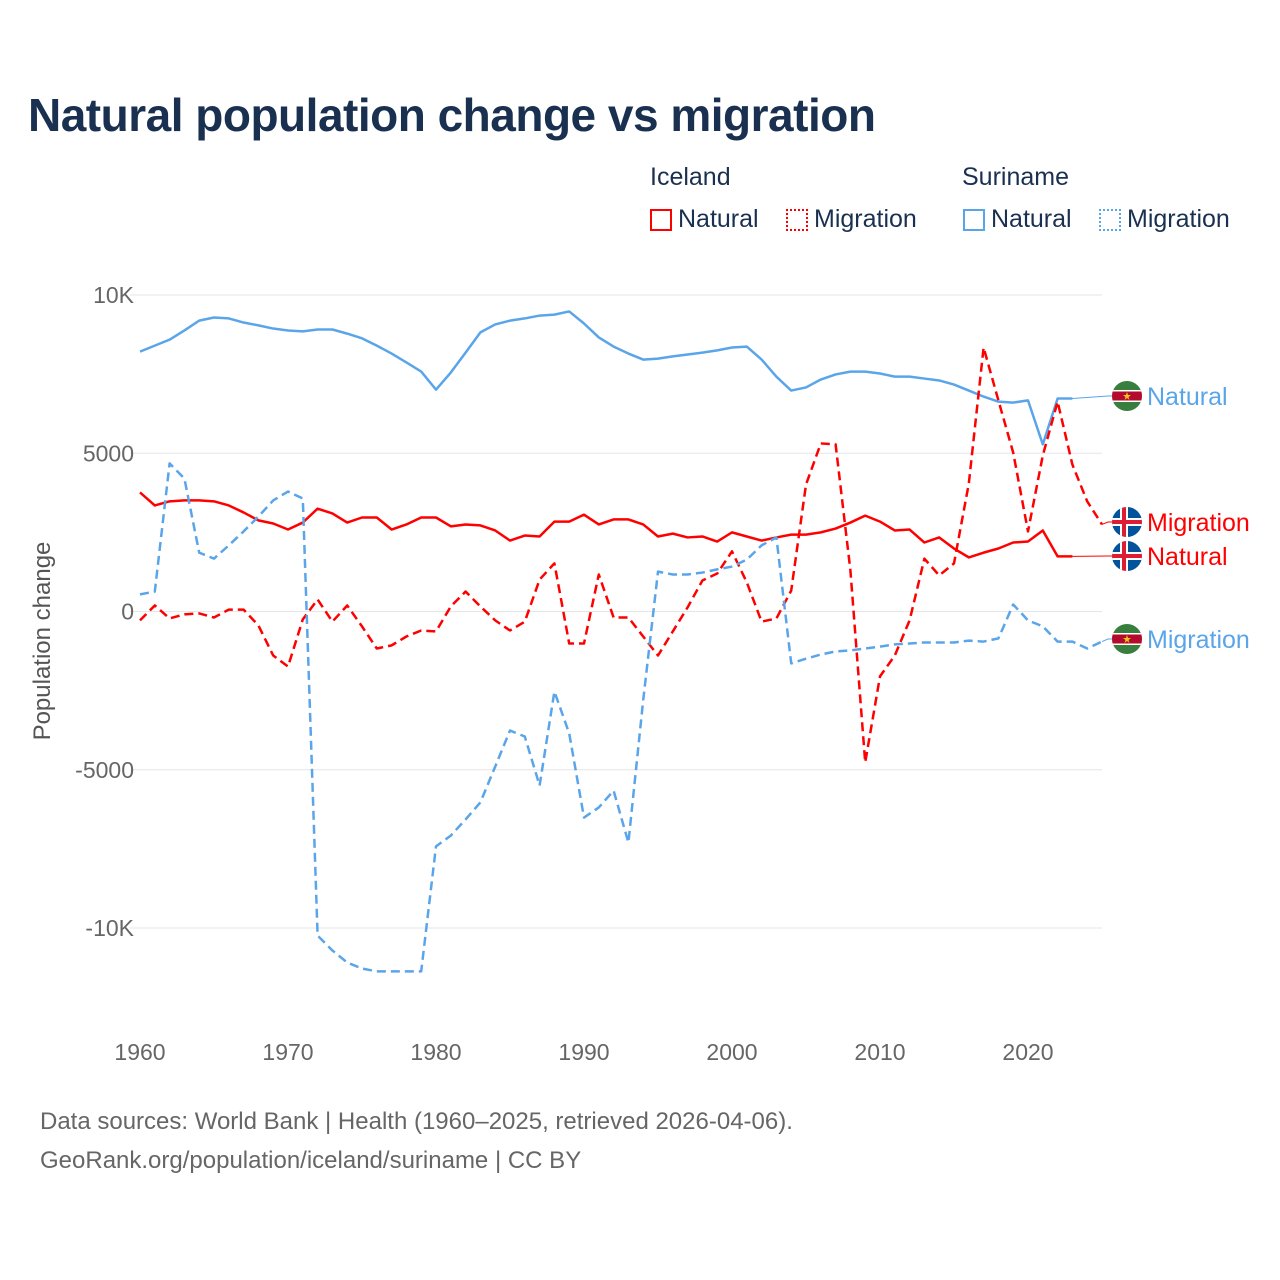 This screenshot has width=1280, height=1280. Describe the element at coordinates (42, 641) in the screenshot. I see `y-axis-label: Population change` at that location.